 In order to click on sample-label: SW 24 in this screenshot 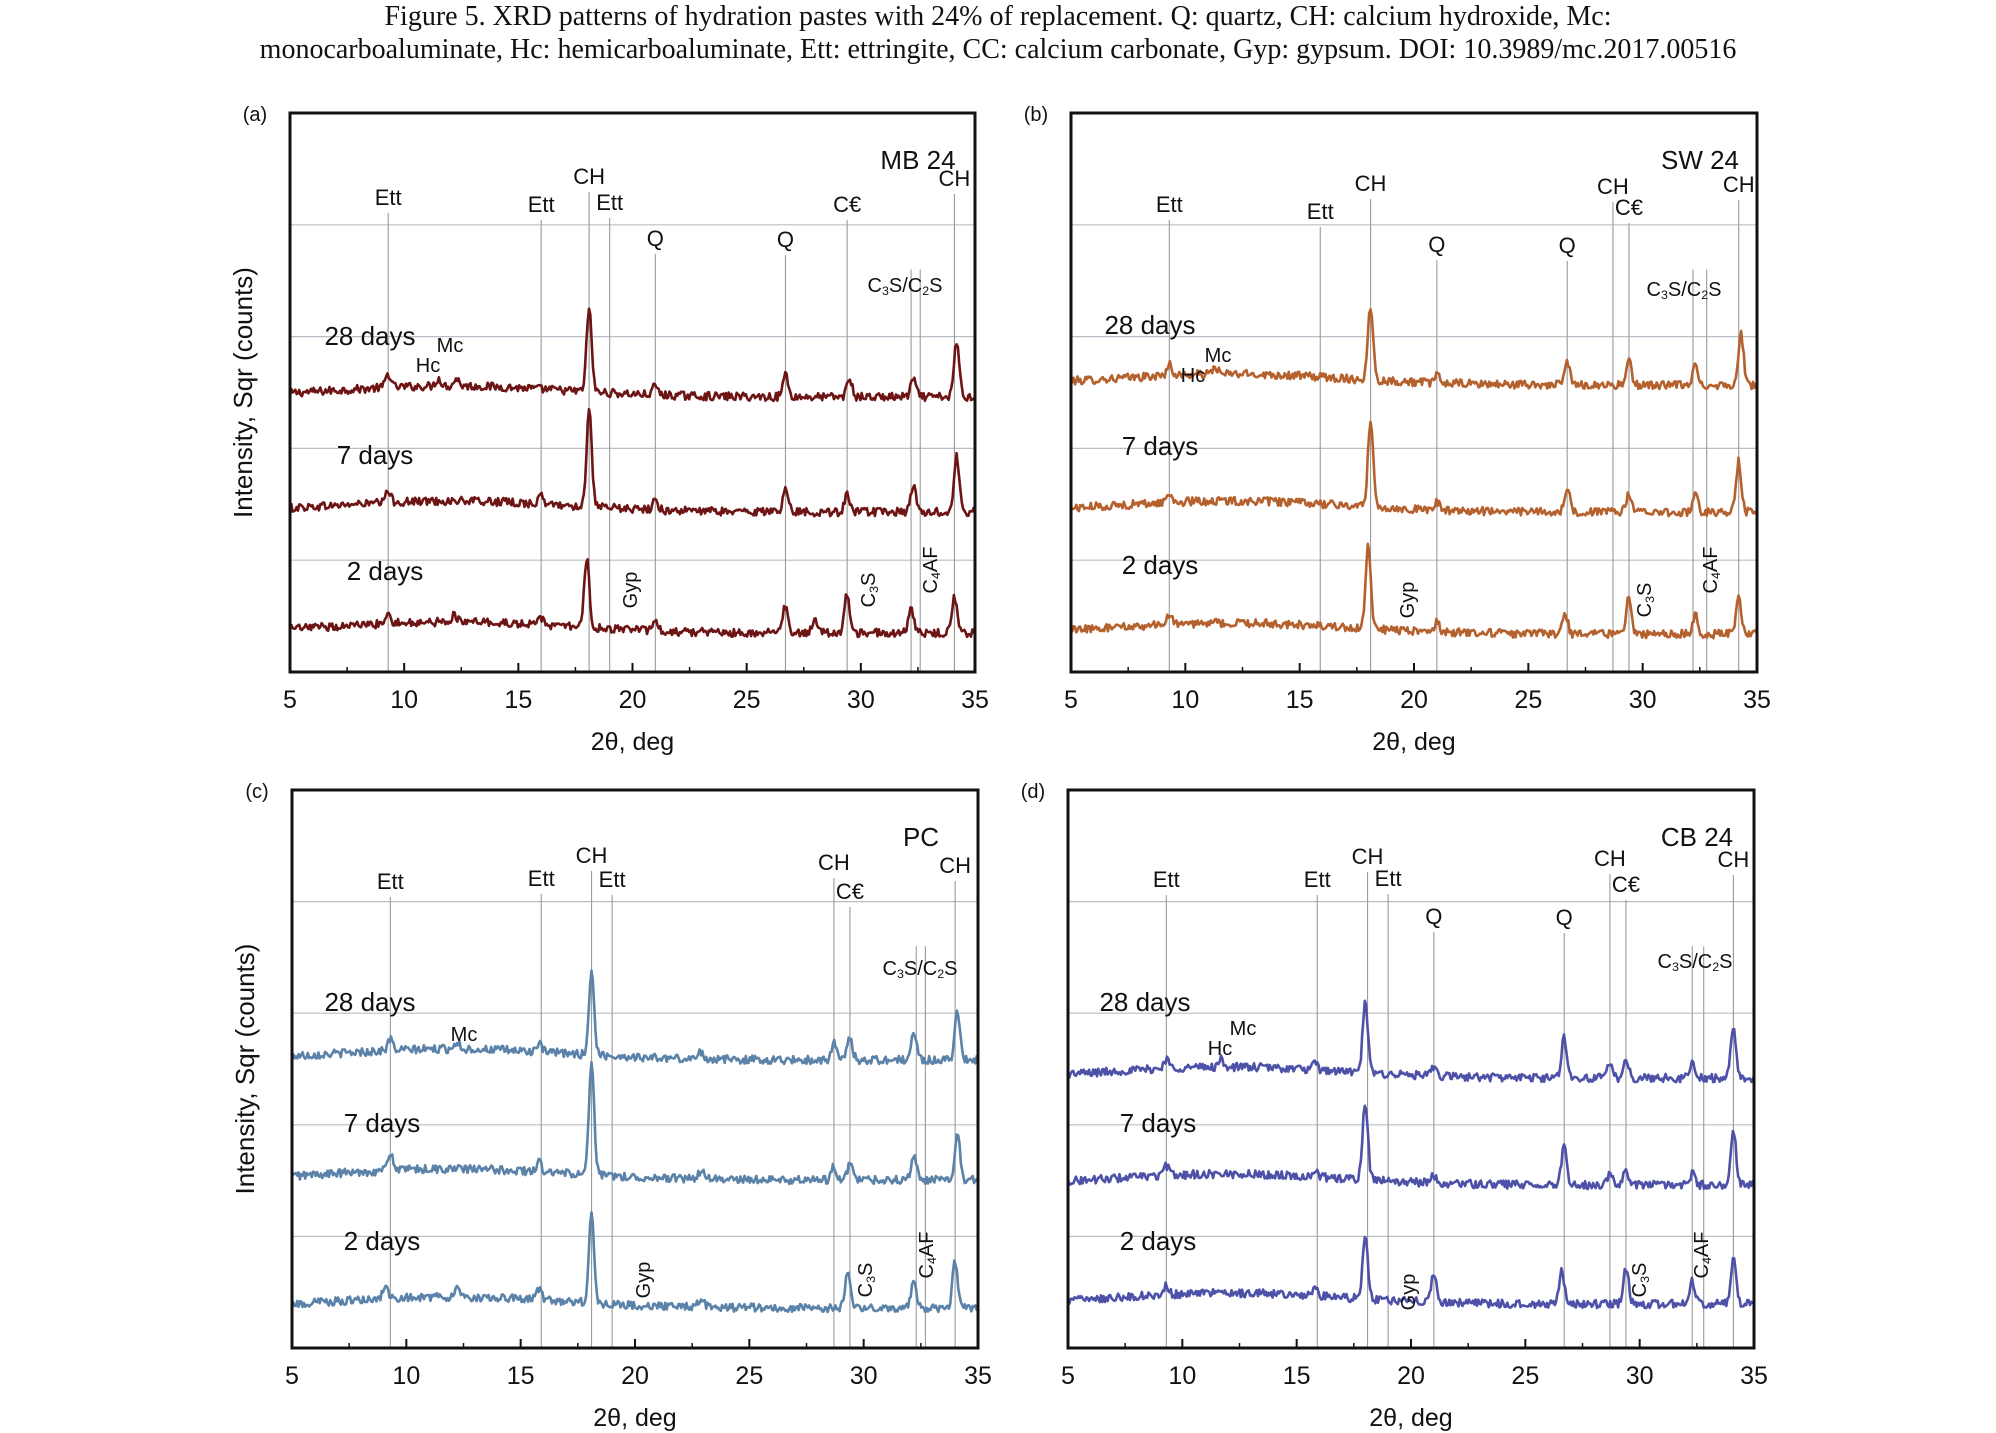, I will do `click(1700, 160)`.